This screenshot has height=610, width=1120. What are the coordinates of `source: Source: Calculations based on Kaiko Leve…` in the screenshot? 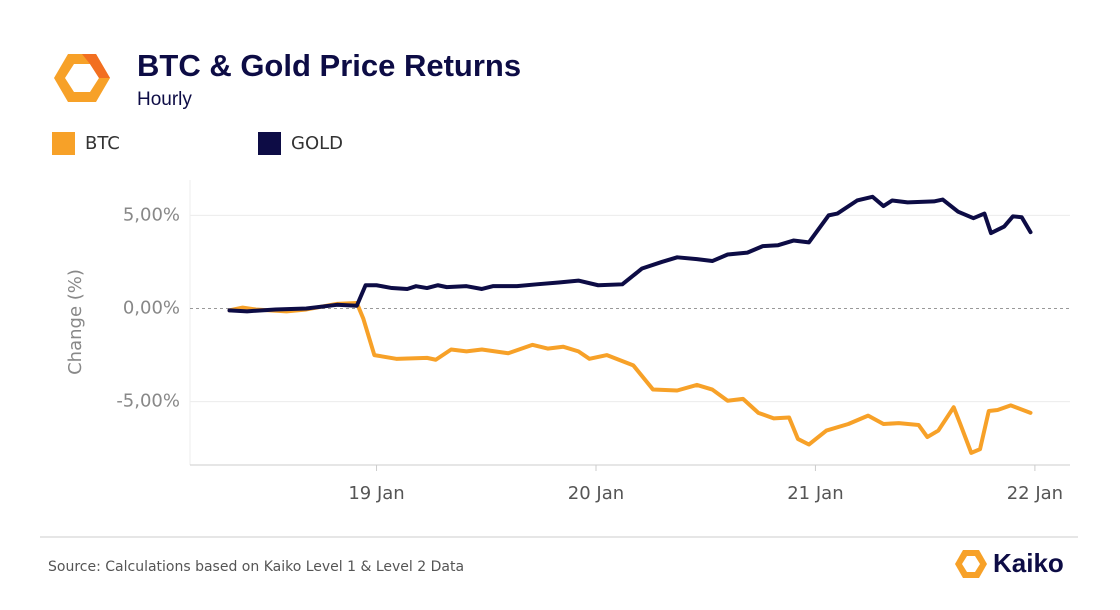 It's located at (256, 567).